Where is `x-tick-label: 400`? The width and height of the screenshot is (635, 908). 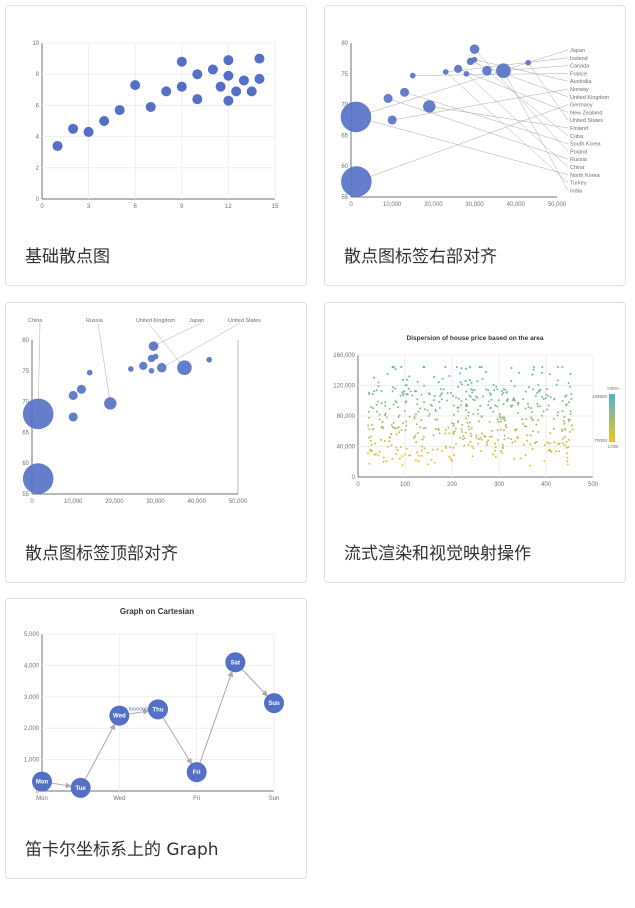 x-tick-label: 400 is located at coordinates (546, 485).